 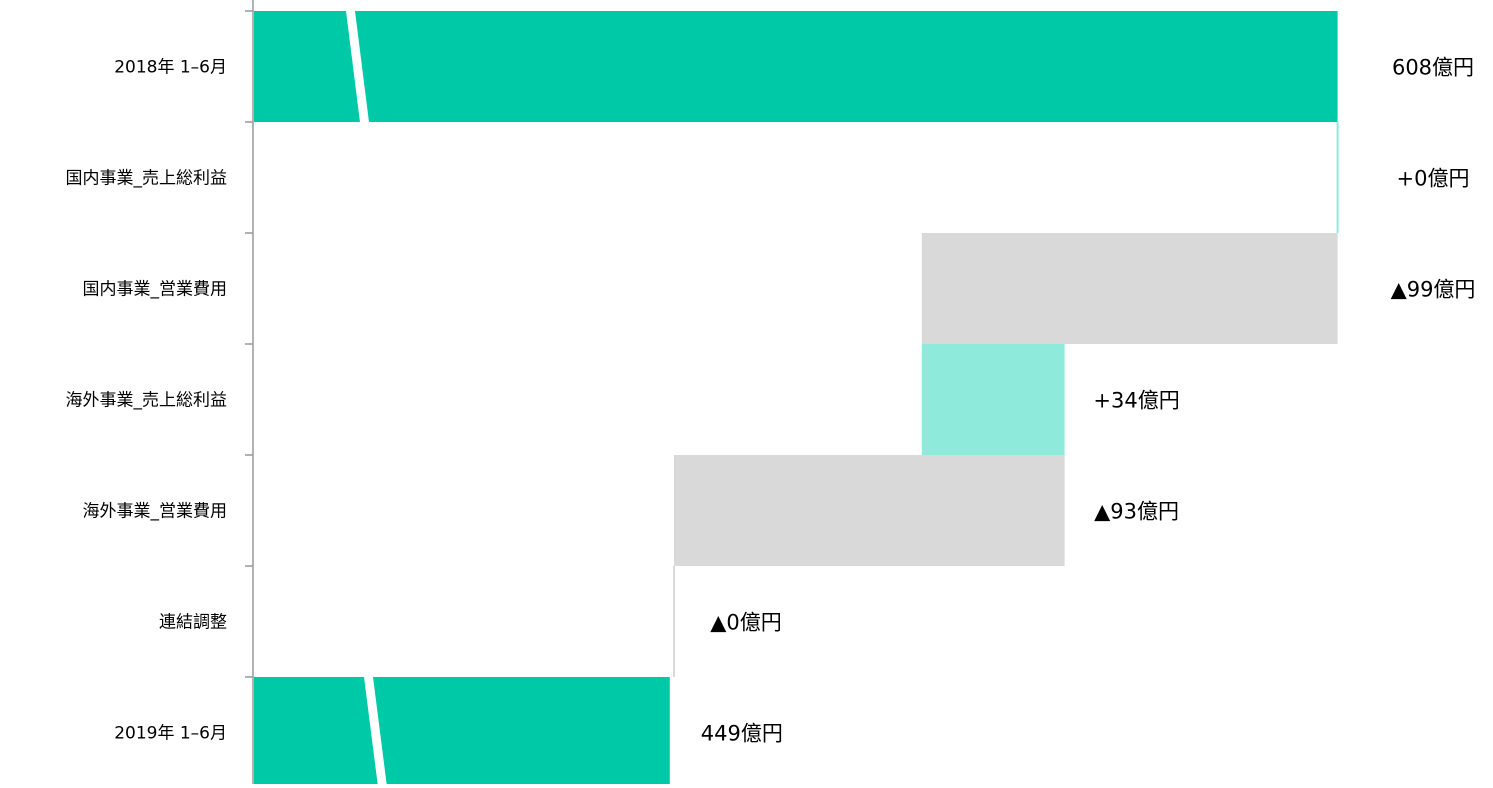 What do you see at coordinates (746, 623) in the screenshot?
I see `value-label-5: ▲0億円` at bounding box center [746, 623].